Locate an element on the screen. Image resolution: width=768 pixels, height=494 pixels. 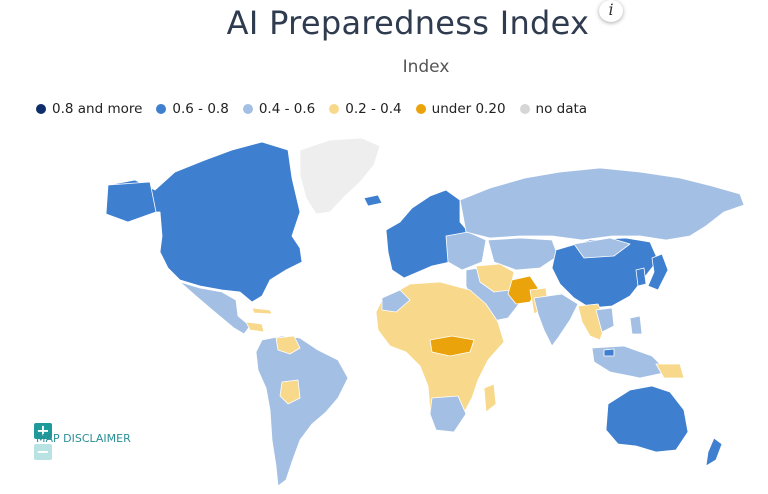
legend-item-0.6-0.8: 0.6 - 0.8 is located at coordinates (192, 109).